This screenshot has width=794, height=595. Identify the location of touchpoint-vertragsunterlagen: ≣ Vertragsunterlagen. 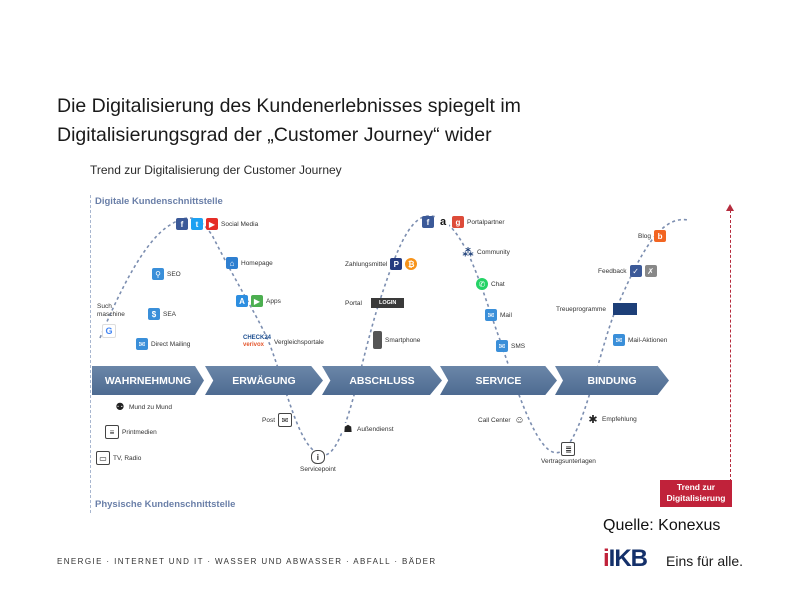
(568, 453).